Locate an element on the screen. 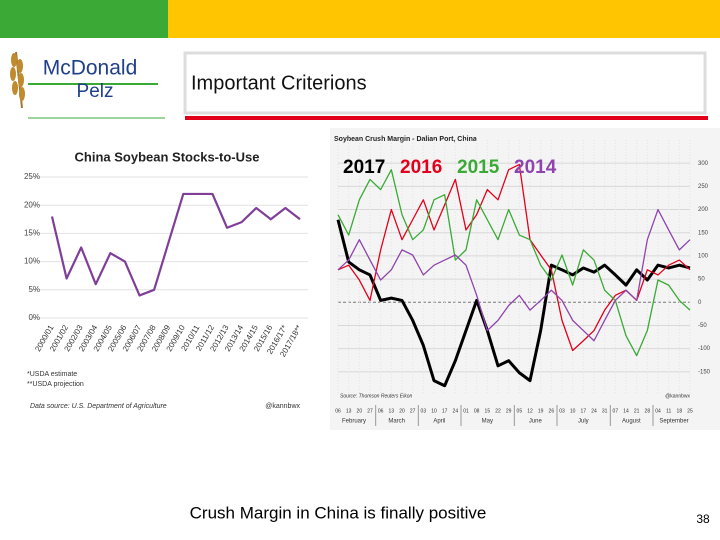 This screenshot has width=720, height=540. x-tick-label: 22 is located at coordinates (498, 411).